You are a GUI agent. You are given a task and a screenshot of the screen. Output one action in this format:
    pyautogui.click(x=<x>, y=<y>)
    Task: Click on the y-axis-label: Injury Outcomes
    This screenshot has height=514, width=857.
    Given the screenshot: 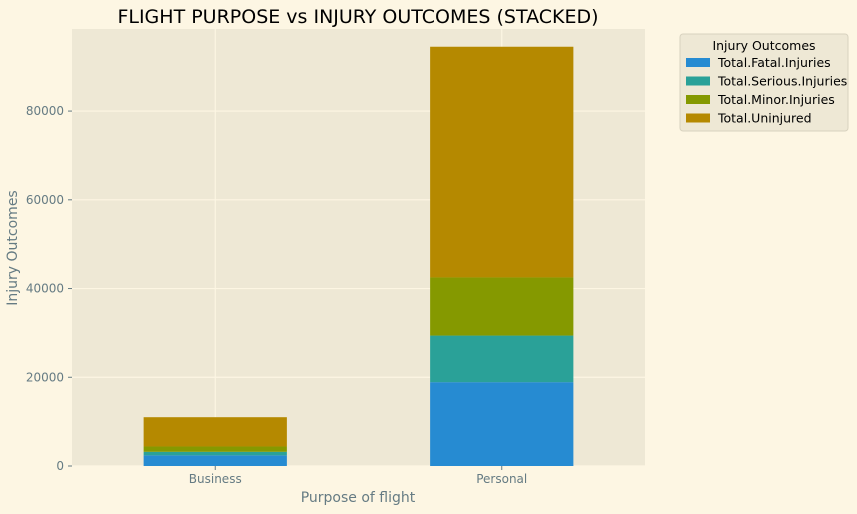 What is the action you would take?
    pyautogui.click(x=13, y=247)
    